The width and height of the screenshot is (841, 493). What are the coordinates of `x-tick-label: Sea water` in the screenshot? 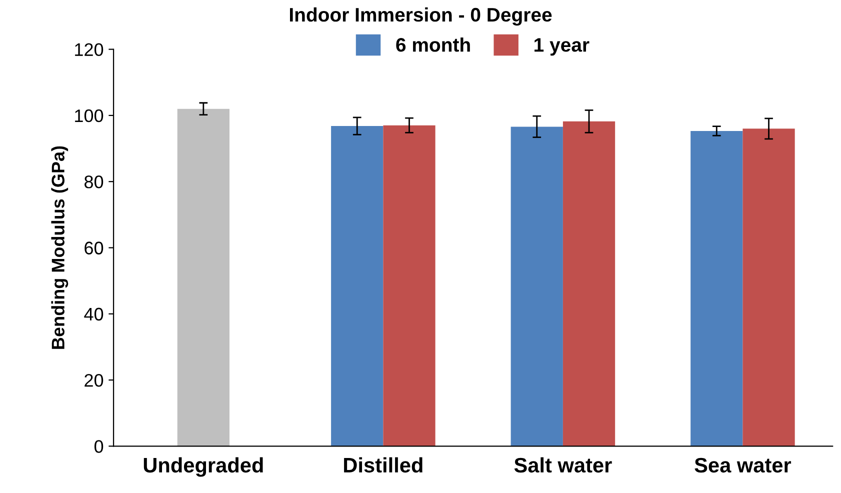 It's located at (743, 465).